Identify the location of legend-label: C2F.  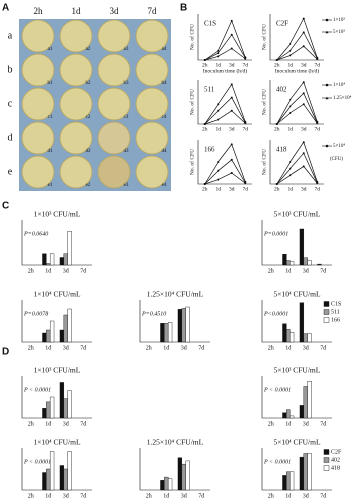
(336, 452).